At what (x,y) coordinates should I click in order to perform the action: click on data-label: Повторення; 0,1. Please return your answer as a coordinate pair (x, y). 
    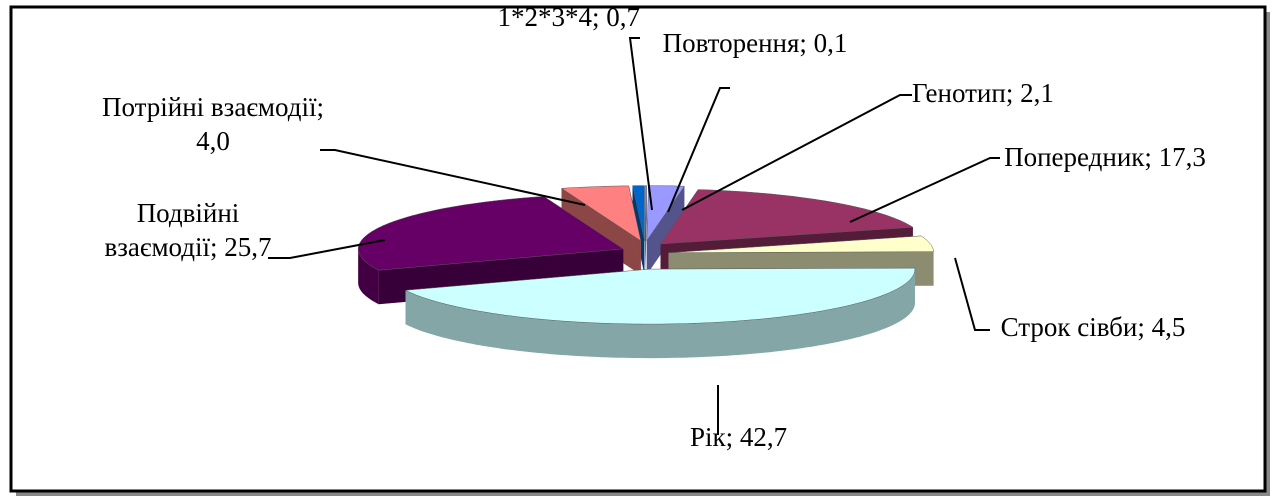
    Looking at the image, I should click on (755, 43).